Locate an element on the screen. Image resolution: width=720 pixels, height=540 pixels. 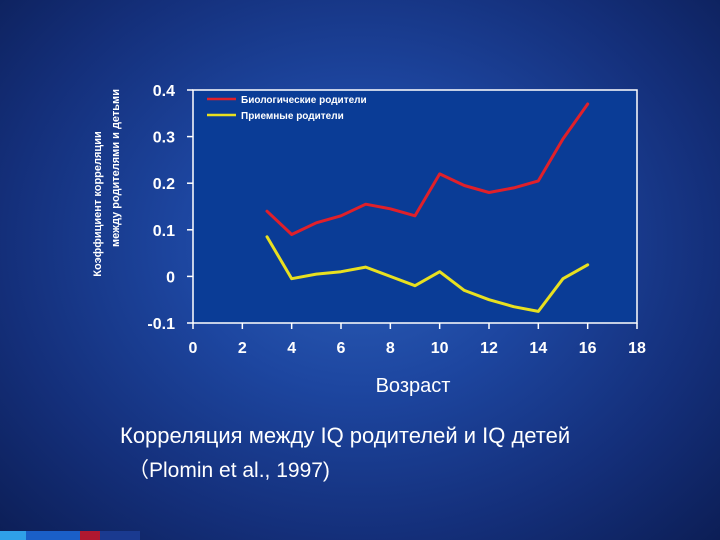
x-tick-label: 4 is located at coordinates (291, 348).